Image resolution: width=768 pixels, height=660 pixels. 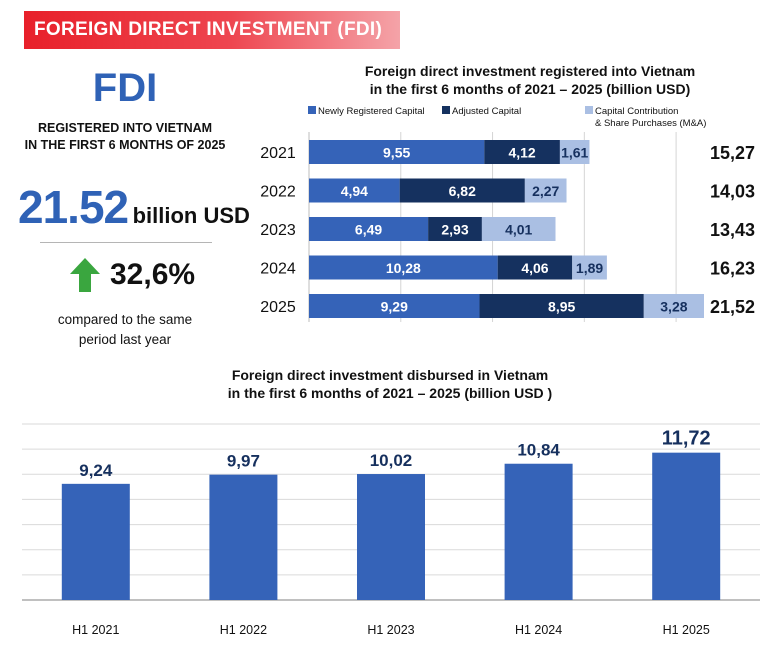 What do you see at coordinates (95, 630) in the screenshot?
I see `category-label: H1 2021` at bounding box center [95, 630].